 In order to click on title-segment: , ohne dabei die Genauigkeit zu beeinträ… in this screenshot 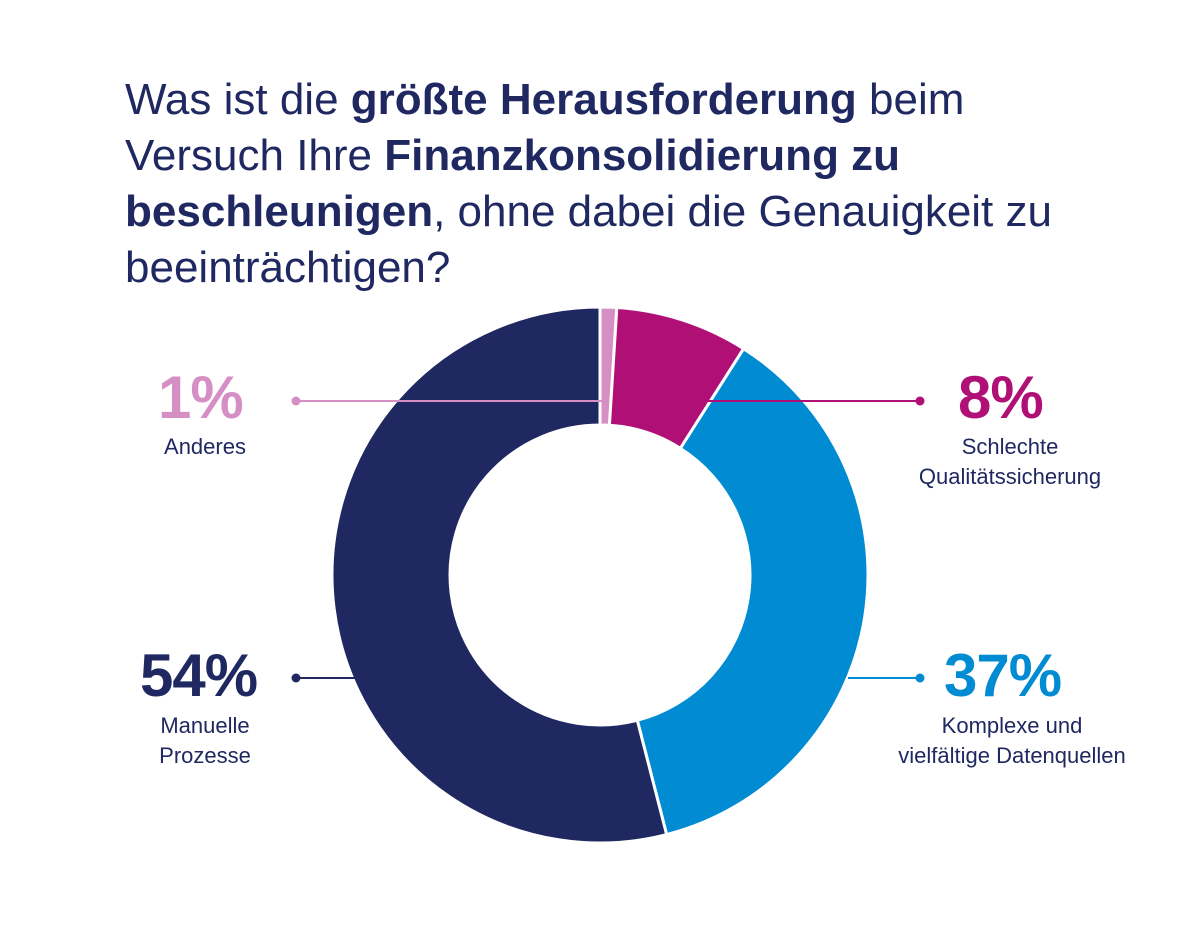, I will do `click(588, 239)`.